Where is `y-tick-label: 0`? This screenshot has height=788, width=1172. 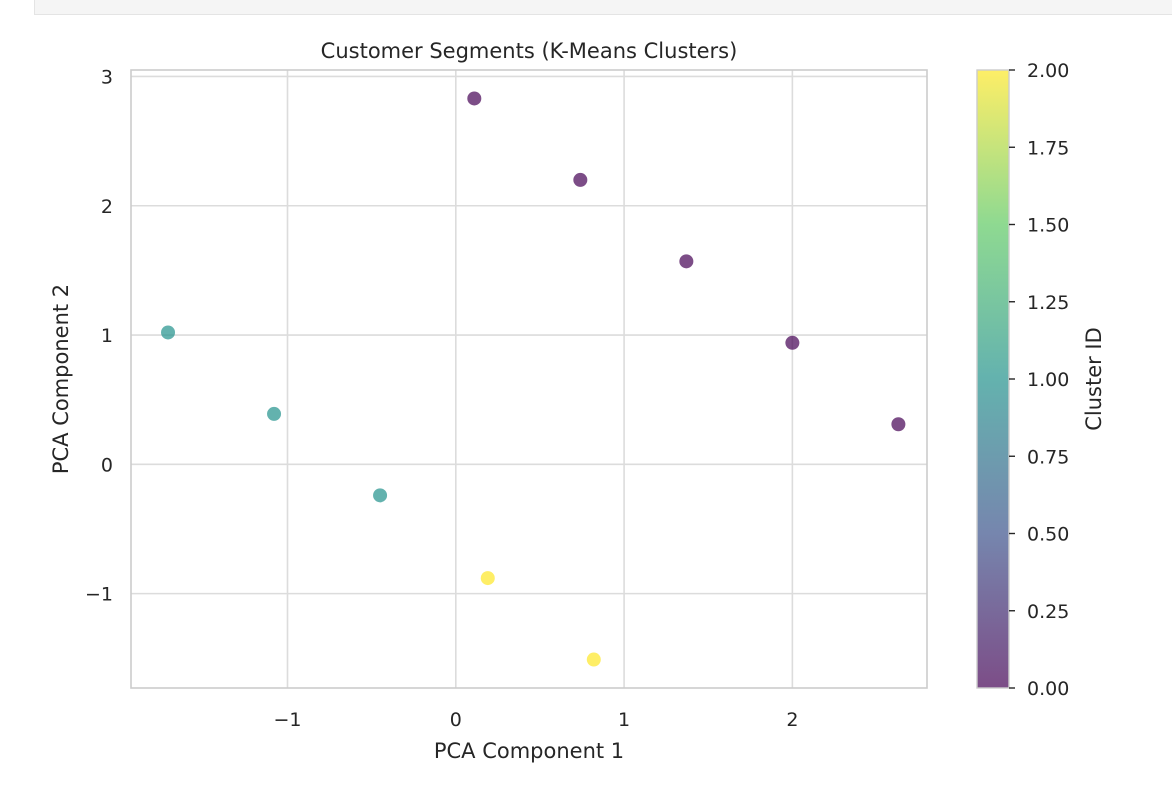
y-tick-label: 0 is located at coordinates (107, 465).